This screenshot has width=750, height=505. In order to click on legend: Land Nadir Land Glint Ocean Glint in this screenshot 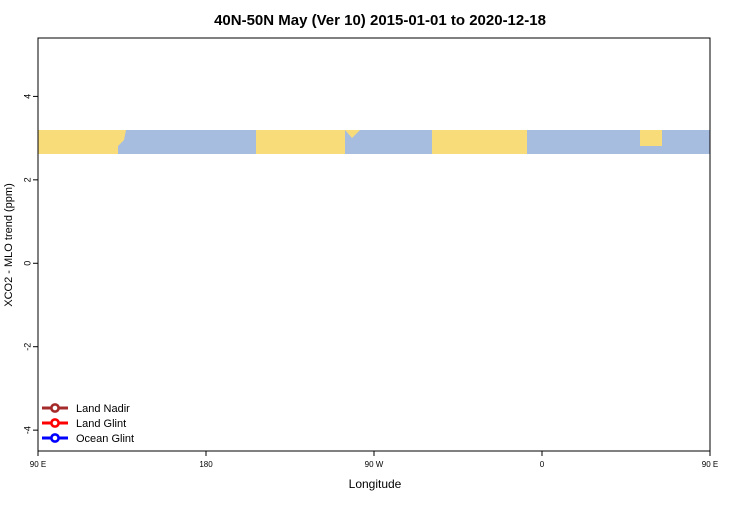, I will do `click(88, 424)`.